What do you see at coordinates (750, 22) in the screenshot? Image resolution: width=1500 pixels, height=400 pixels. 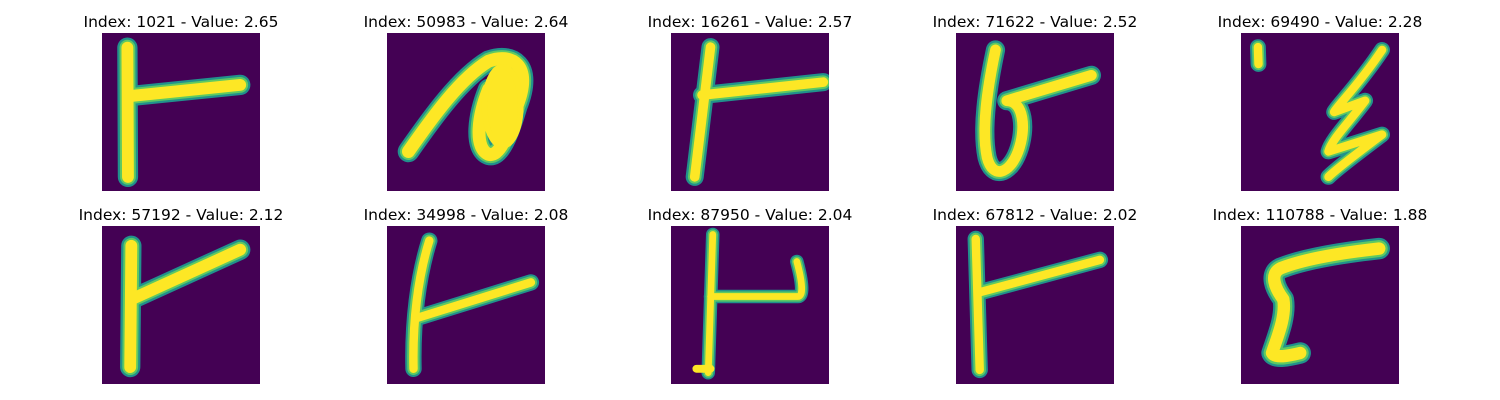 I see `panel-title: Index: 16261 - Value: 2.57` at bounding box center [750, 22].